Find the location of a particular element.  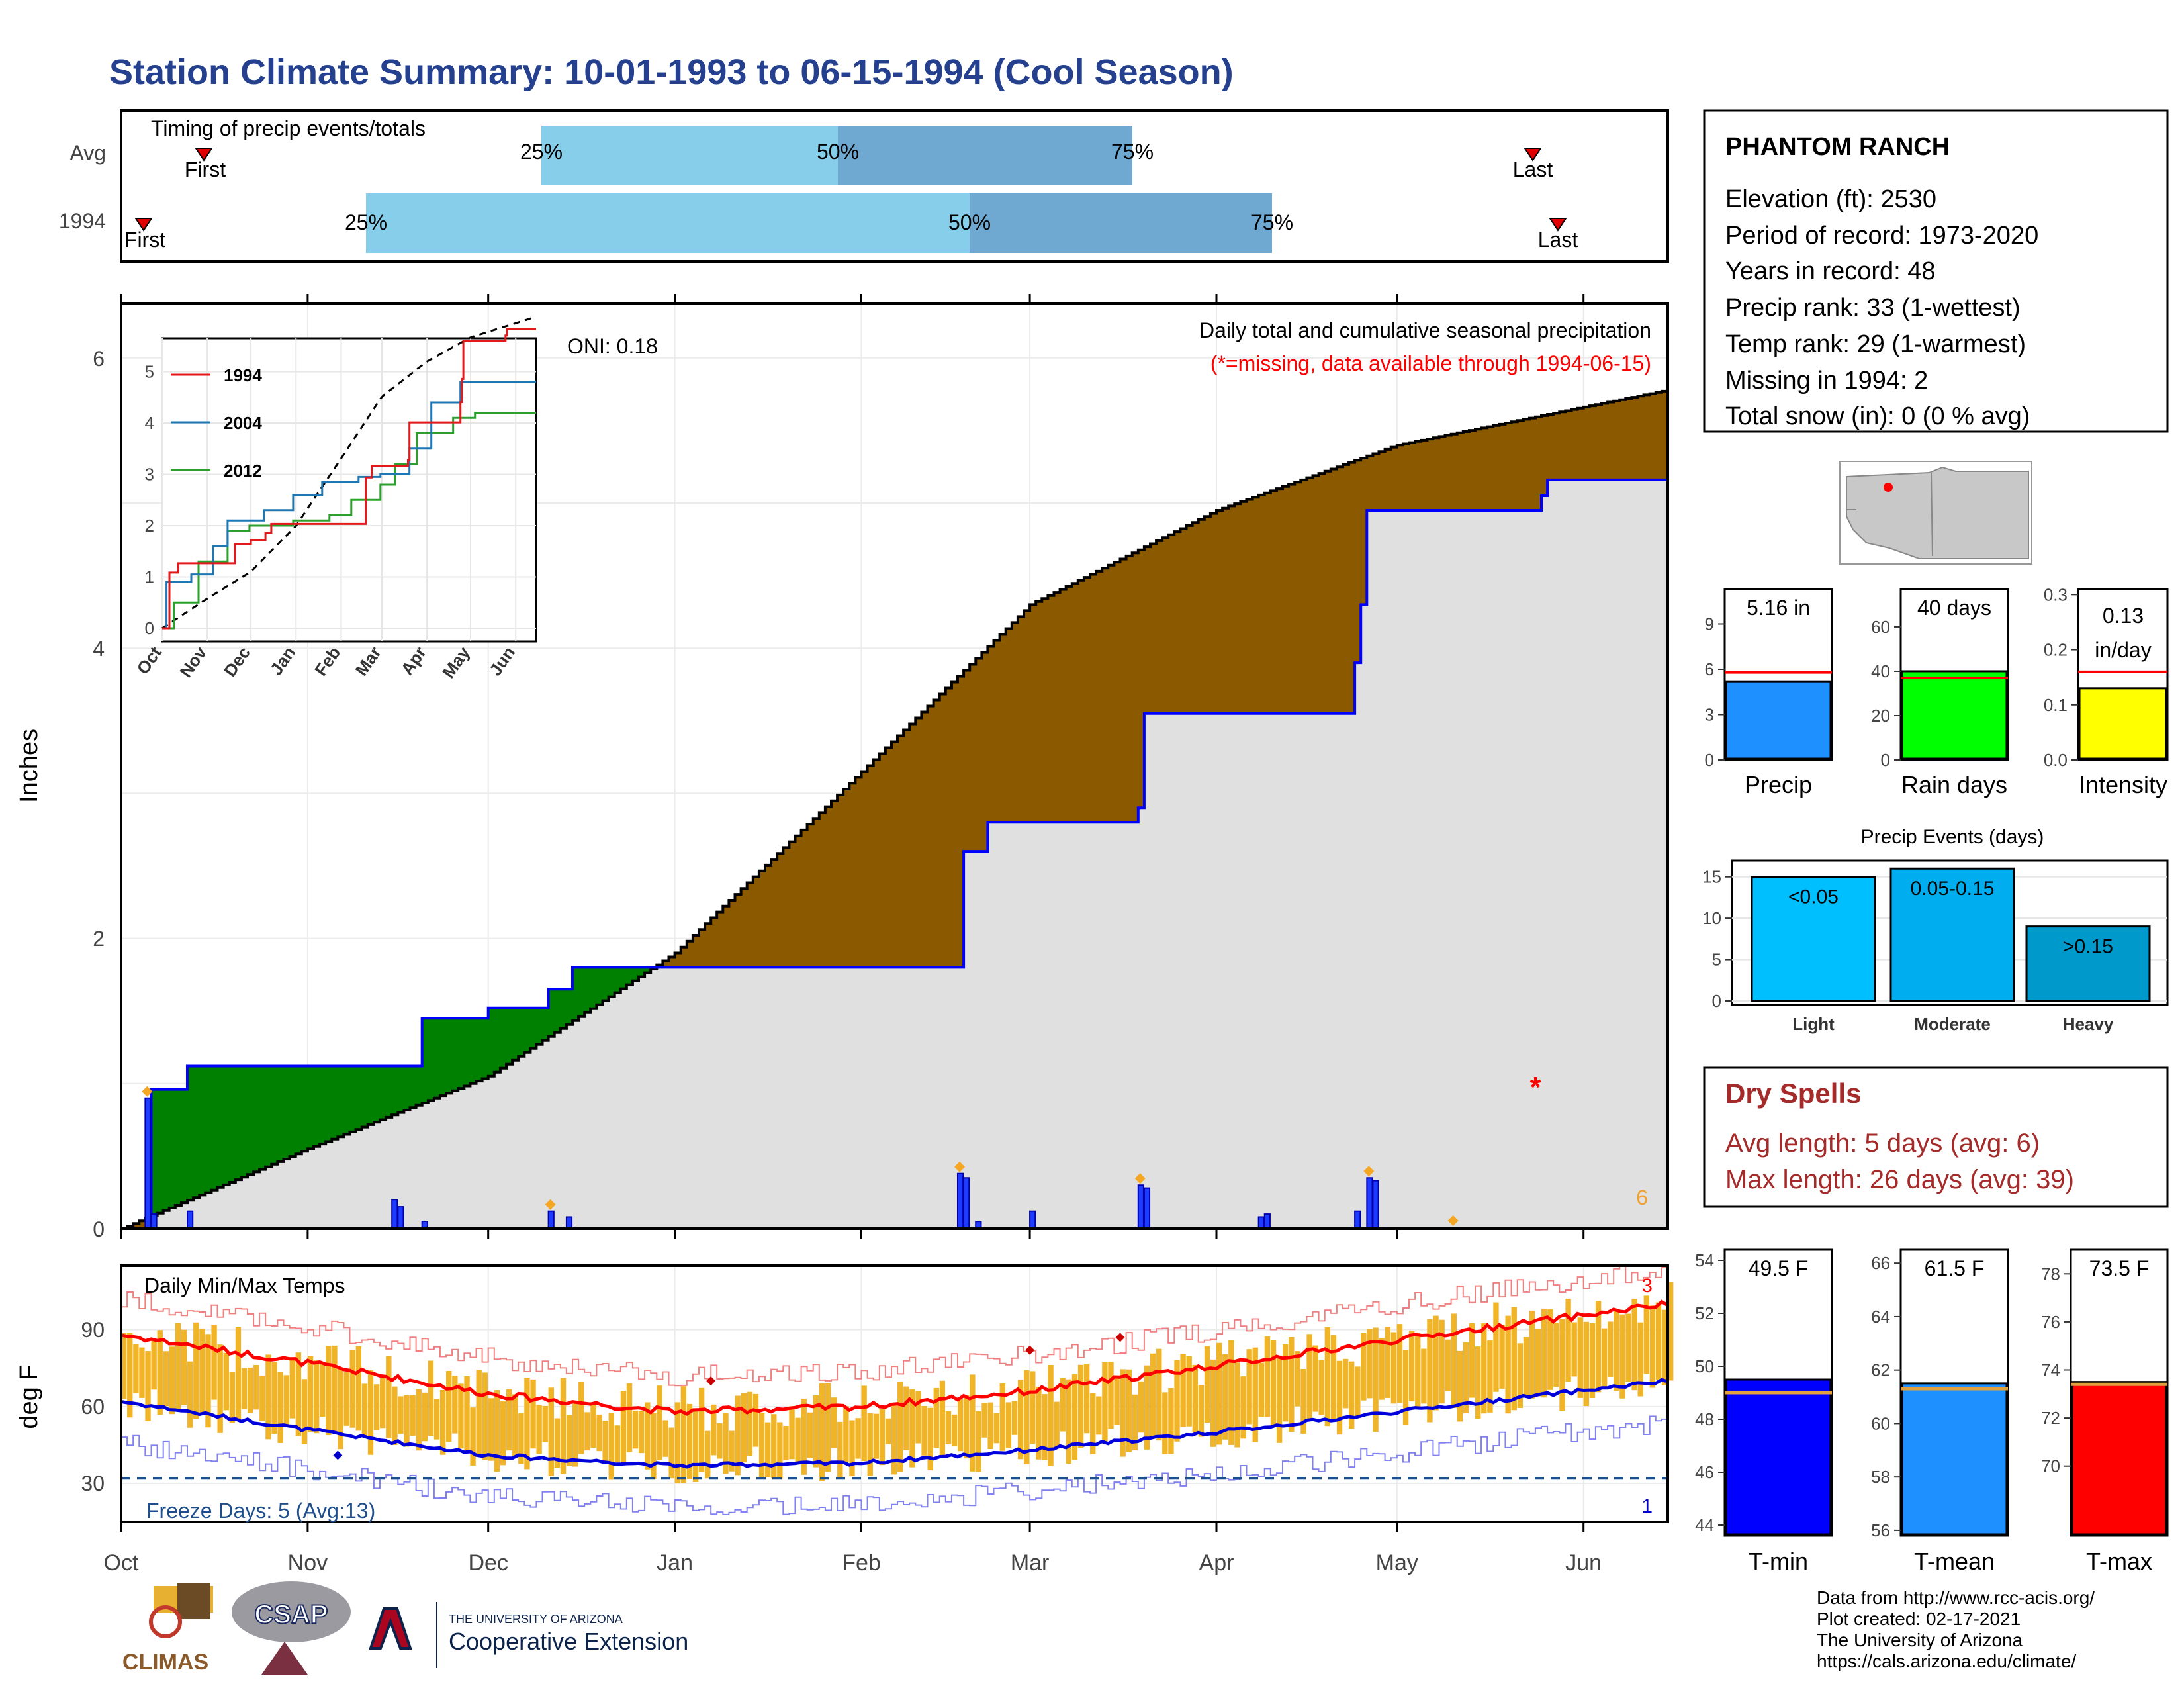

station-info-frame is located at coordinates (1936, 271).